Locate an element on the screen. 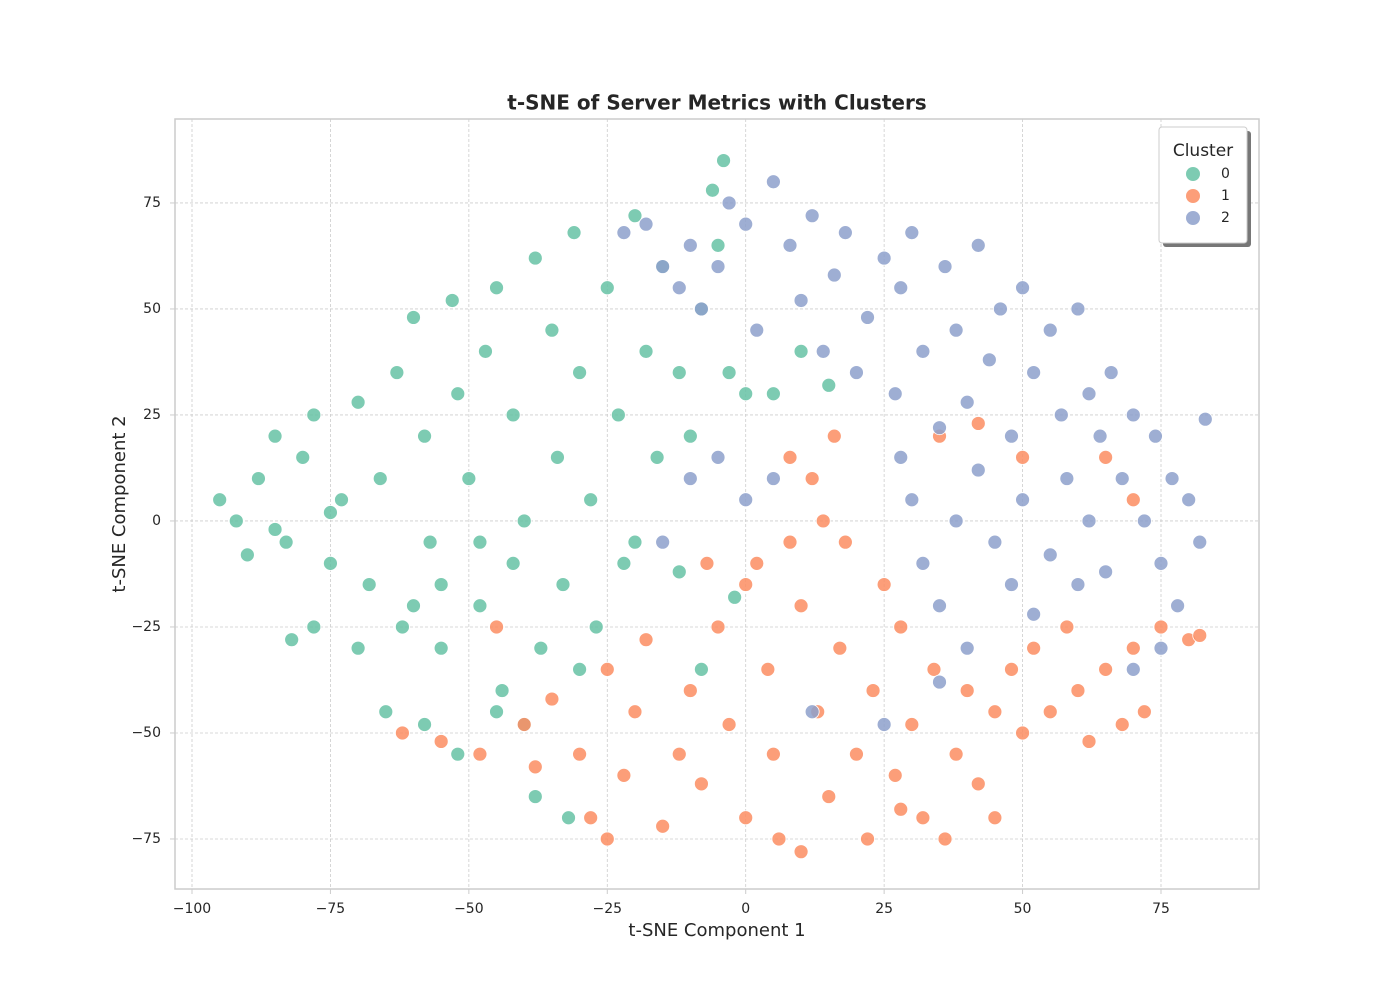 The width and height of the screenshot is (1400, 1000). y-tick-label: 0 is located at coordinates (156, 521).